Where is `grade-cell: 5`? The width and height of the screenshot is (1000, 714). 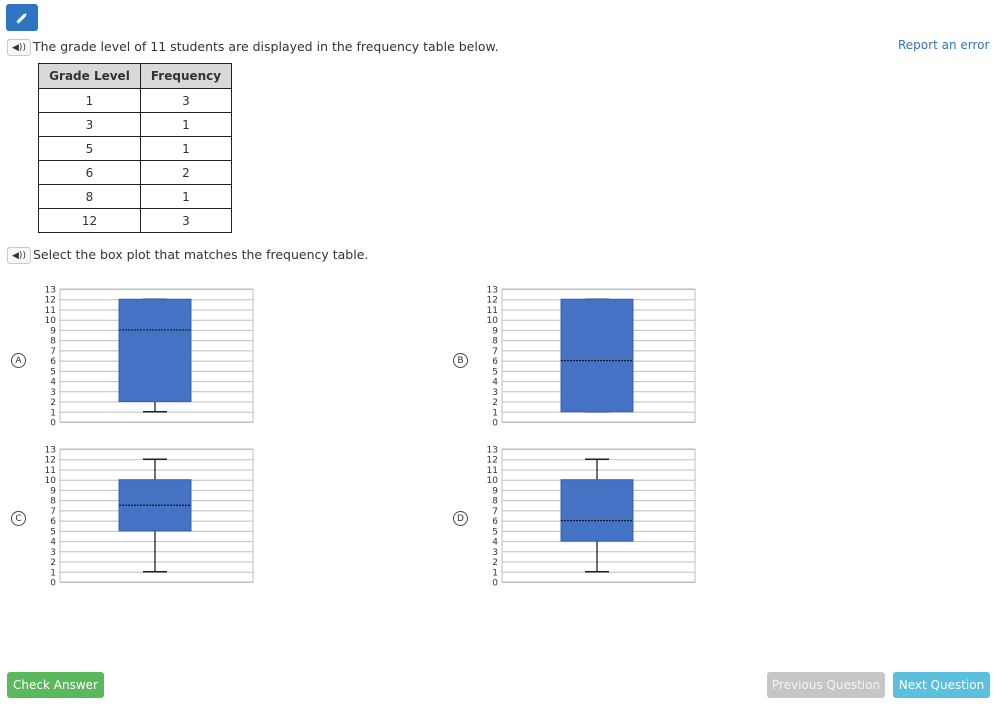
grade-cell: 5 is located at coordinates (89, 148).